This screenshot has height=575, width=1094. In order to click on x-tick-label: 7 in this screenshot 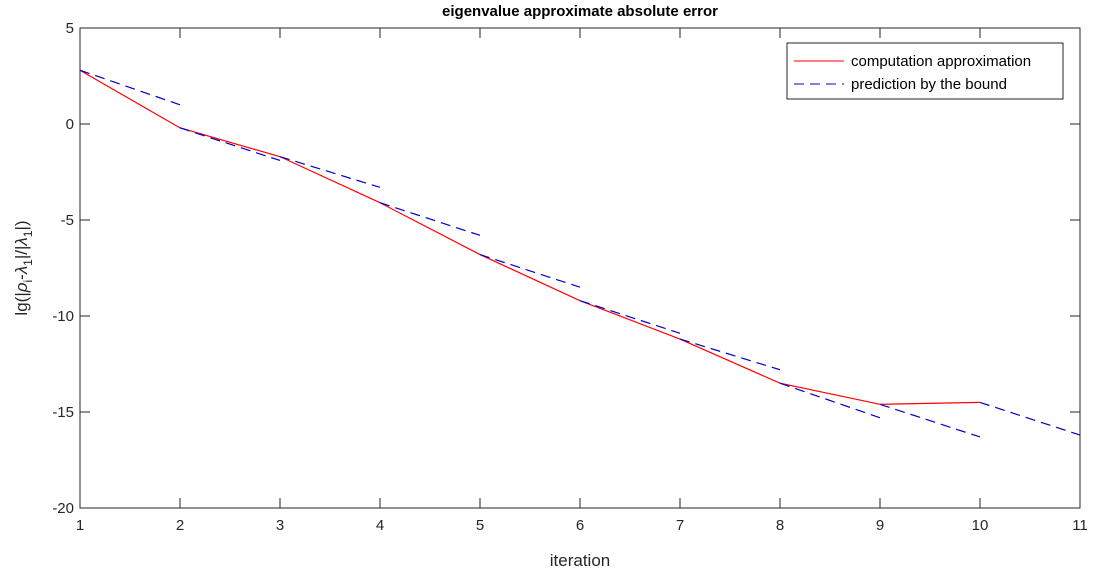, I will do `click(680, 525)`.